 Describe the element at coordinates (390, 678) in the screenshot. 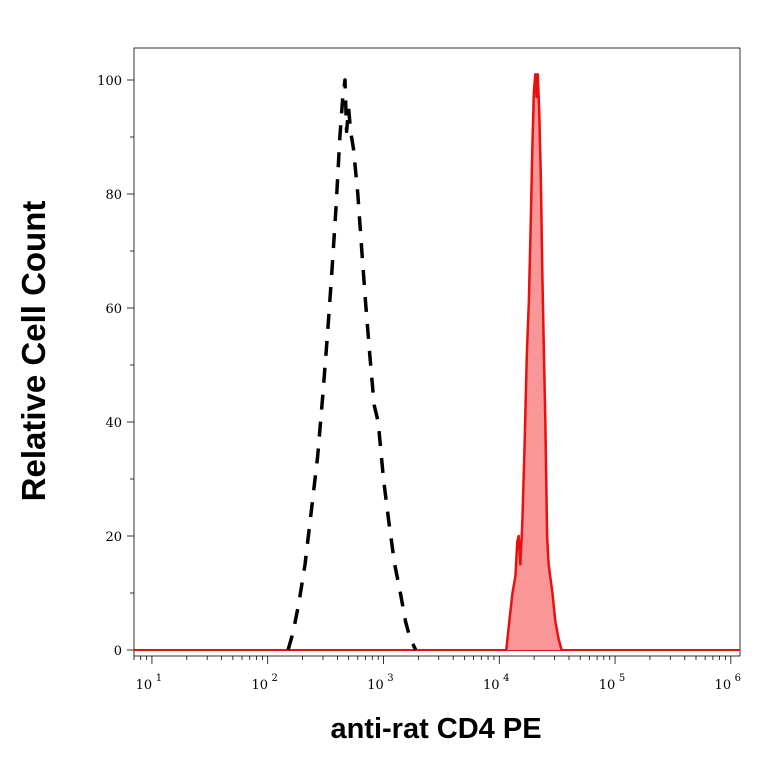

I see `x-tick-exponent: 3` at that location.